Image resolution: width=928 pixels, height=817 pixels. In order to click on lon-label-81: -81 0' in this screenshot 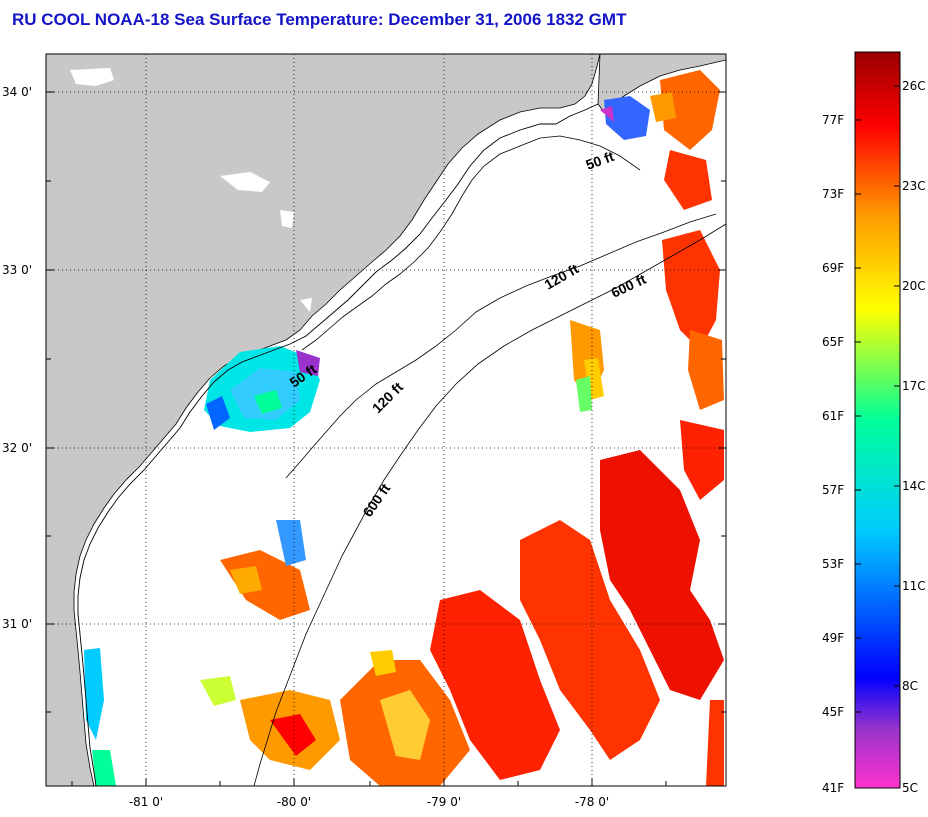, I will do `click(146, 802)`.